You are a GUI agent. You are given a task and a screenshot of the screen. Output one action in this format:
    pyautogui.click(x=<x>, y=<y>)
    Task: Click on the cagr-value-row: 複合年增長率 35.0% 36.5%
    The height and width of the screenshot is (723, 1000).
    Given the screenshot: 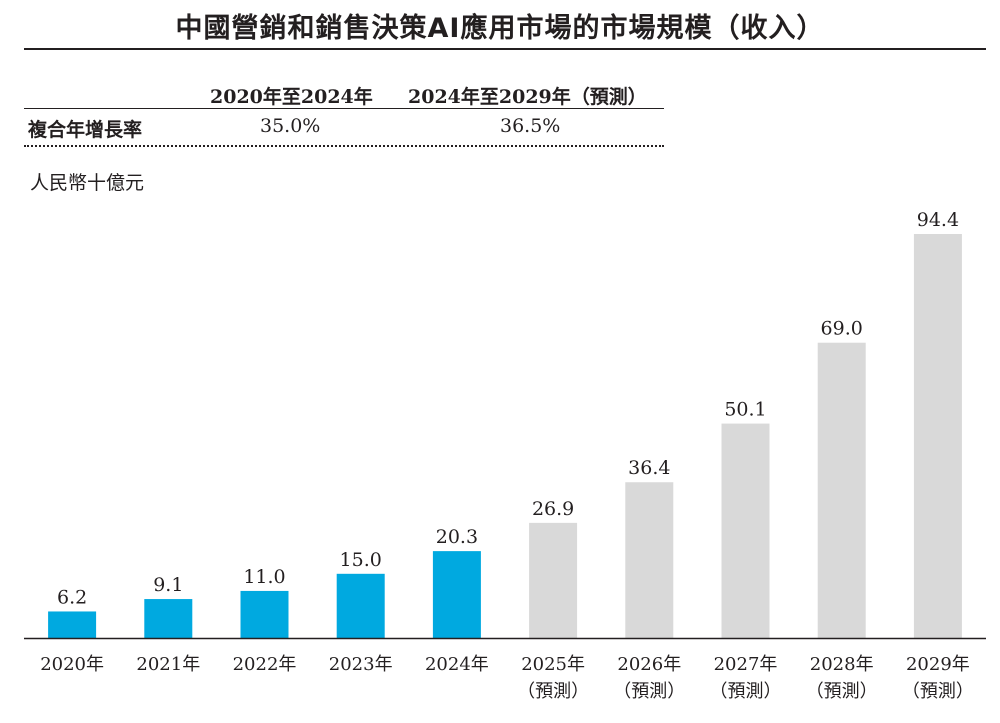 What is the action you would take?
    pyautogui.click(x=344, y=128)
    